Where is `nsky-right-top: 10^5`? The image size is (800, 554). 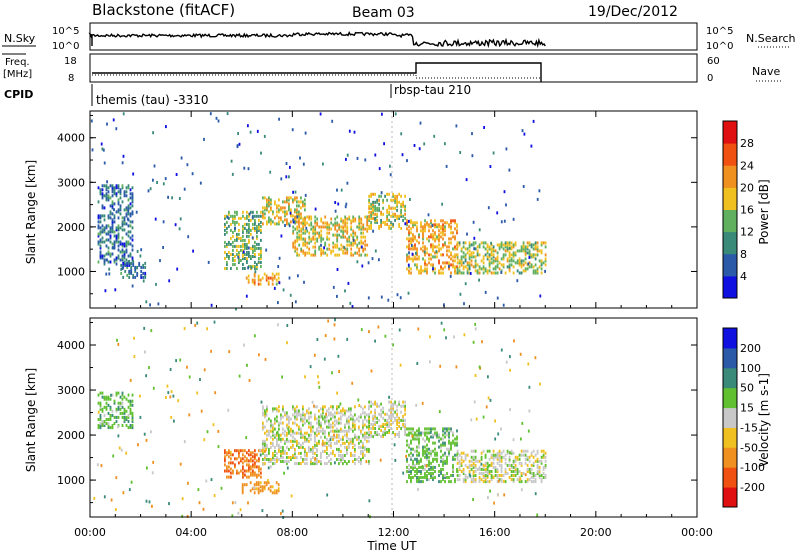
nsky-right-top: 10^5 is located at coordinates (719, 31).